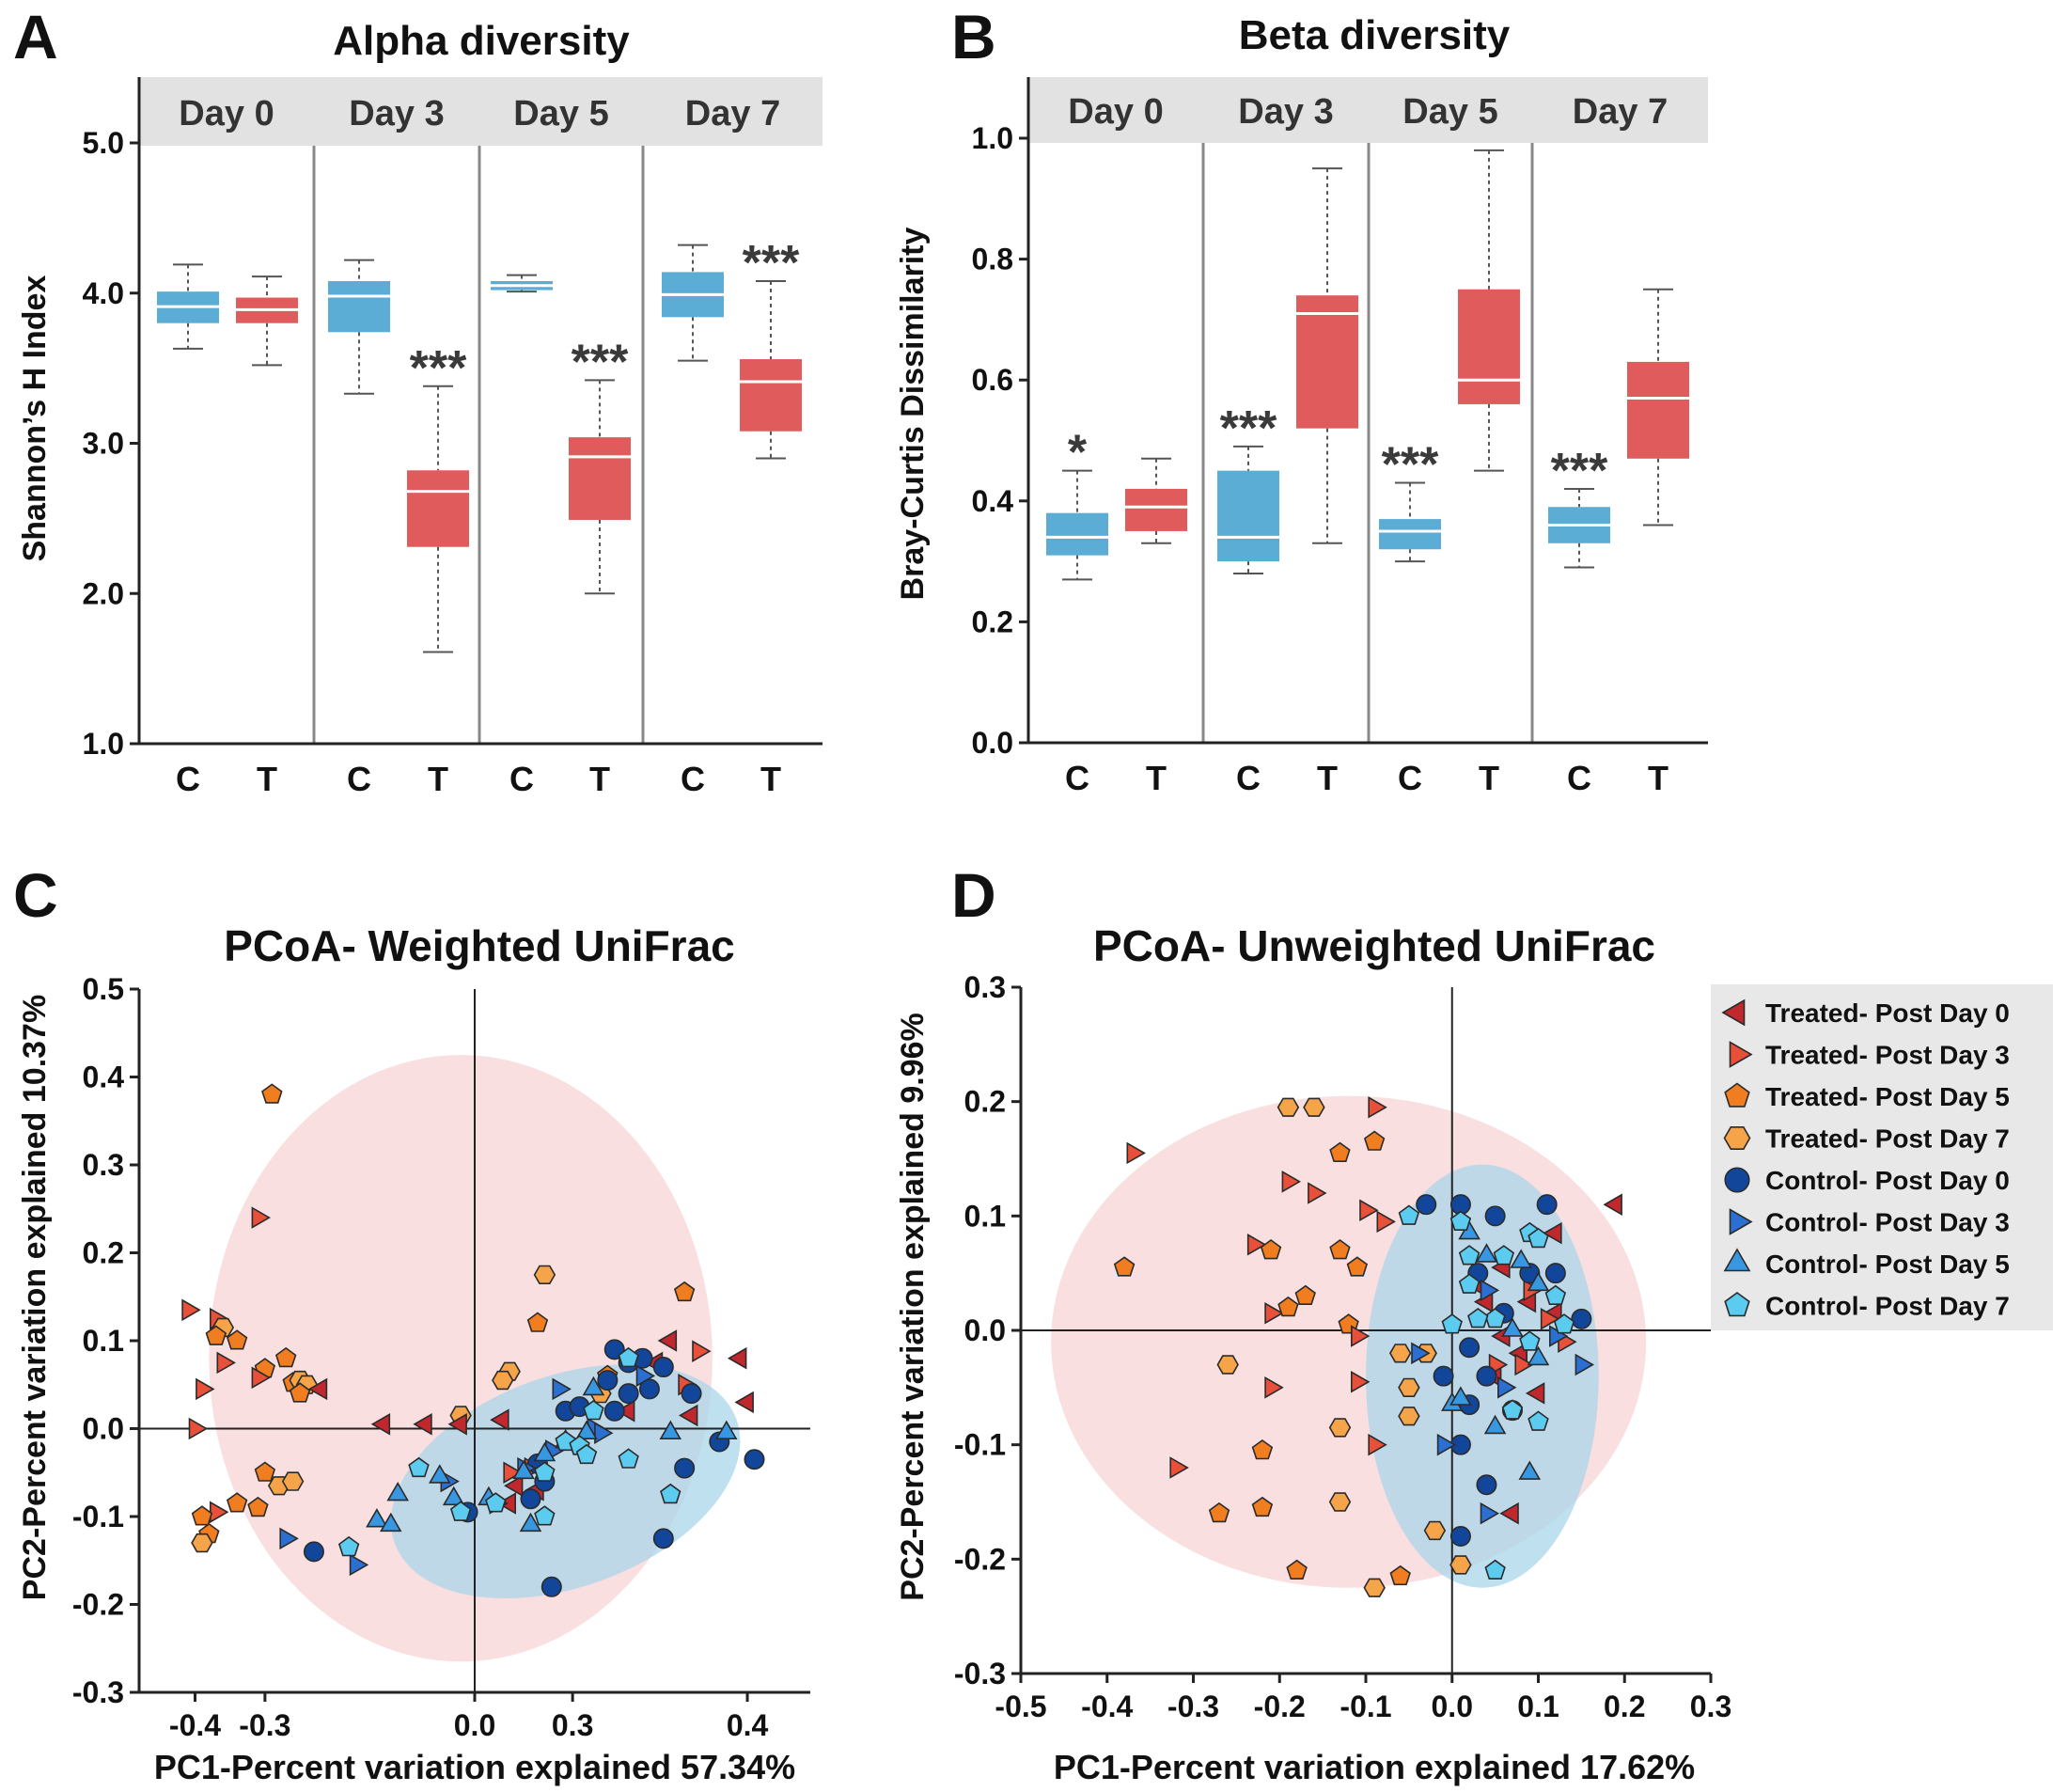  What do you see at coordinates (103, 1429) in the screenshot?
I see `c-y-tick-label: 0.0` at bounding box center [103, 1429].